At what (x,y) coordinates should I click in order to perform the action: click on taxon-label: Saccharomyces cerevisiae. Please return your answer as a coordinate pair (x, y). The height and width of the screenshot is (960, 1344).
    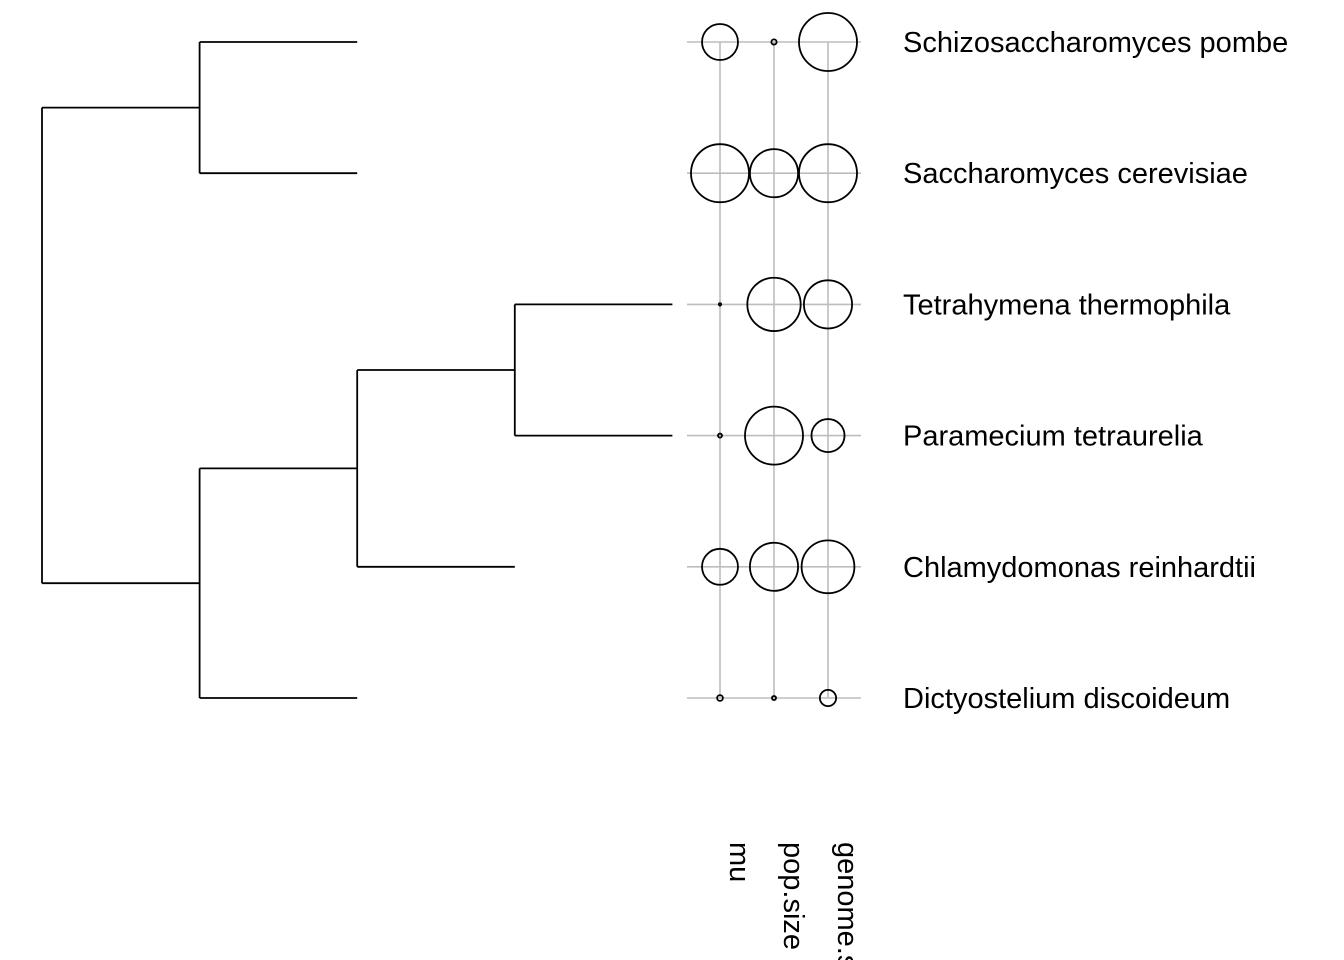
    Looking at the image, I should click on (1075, 174).